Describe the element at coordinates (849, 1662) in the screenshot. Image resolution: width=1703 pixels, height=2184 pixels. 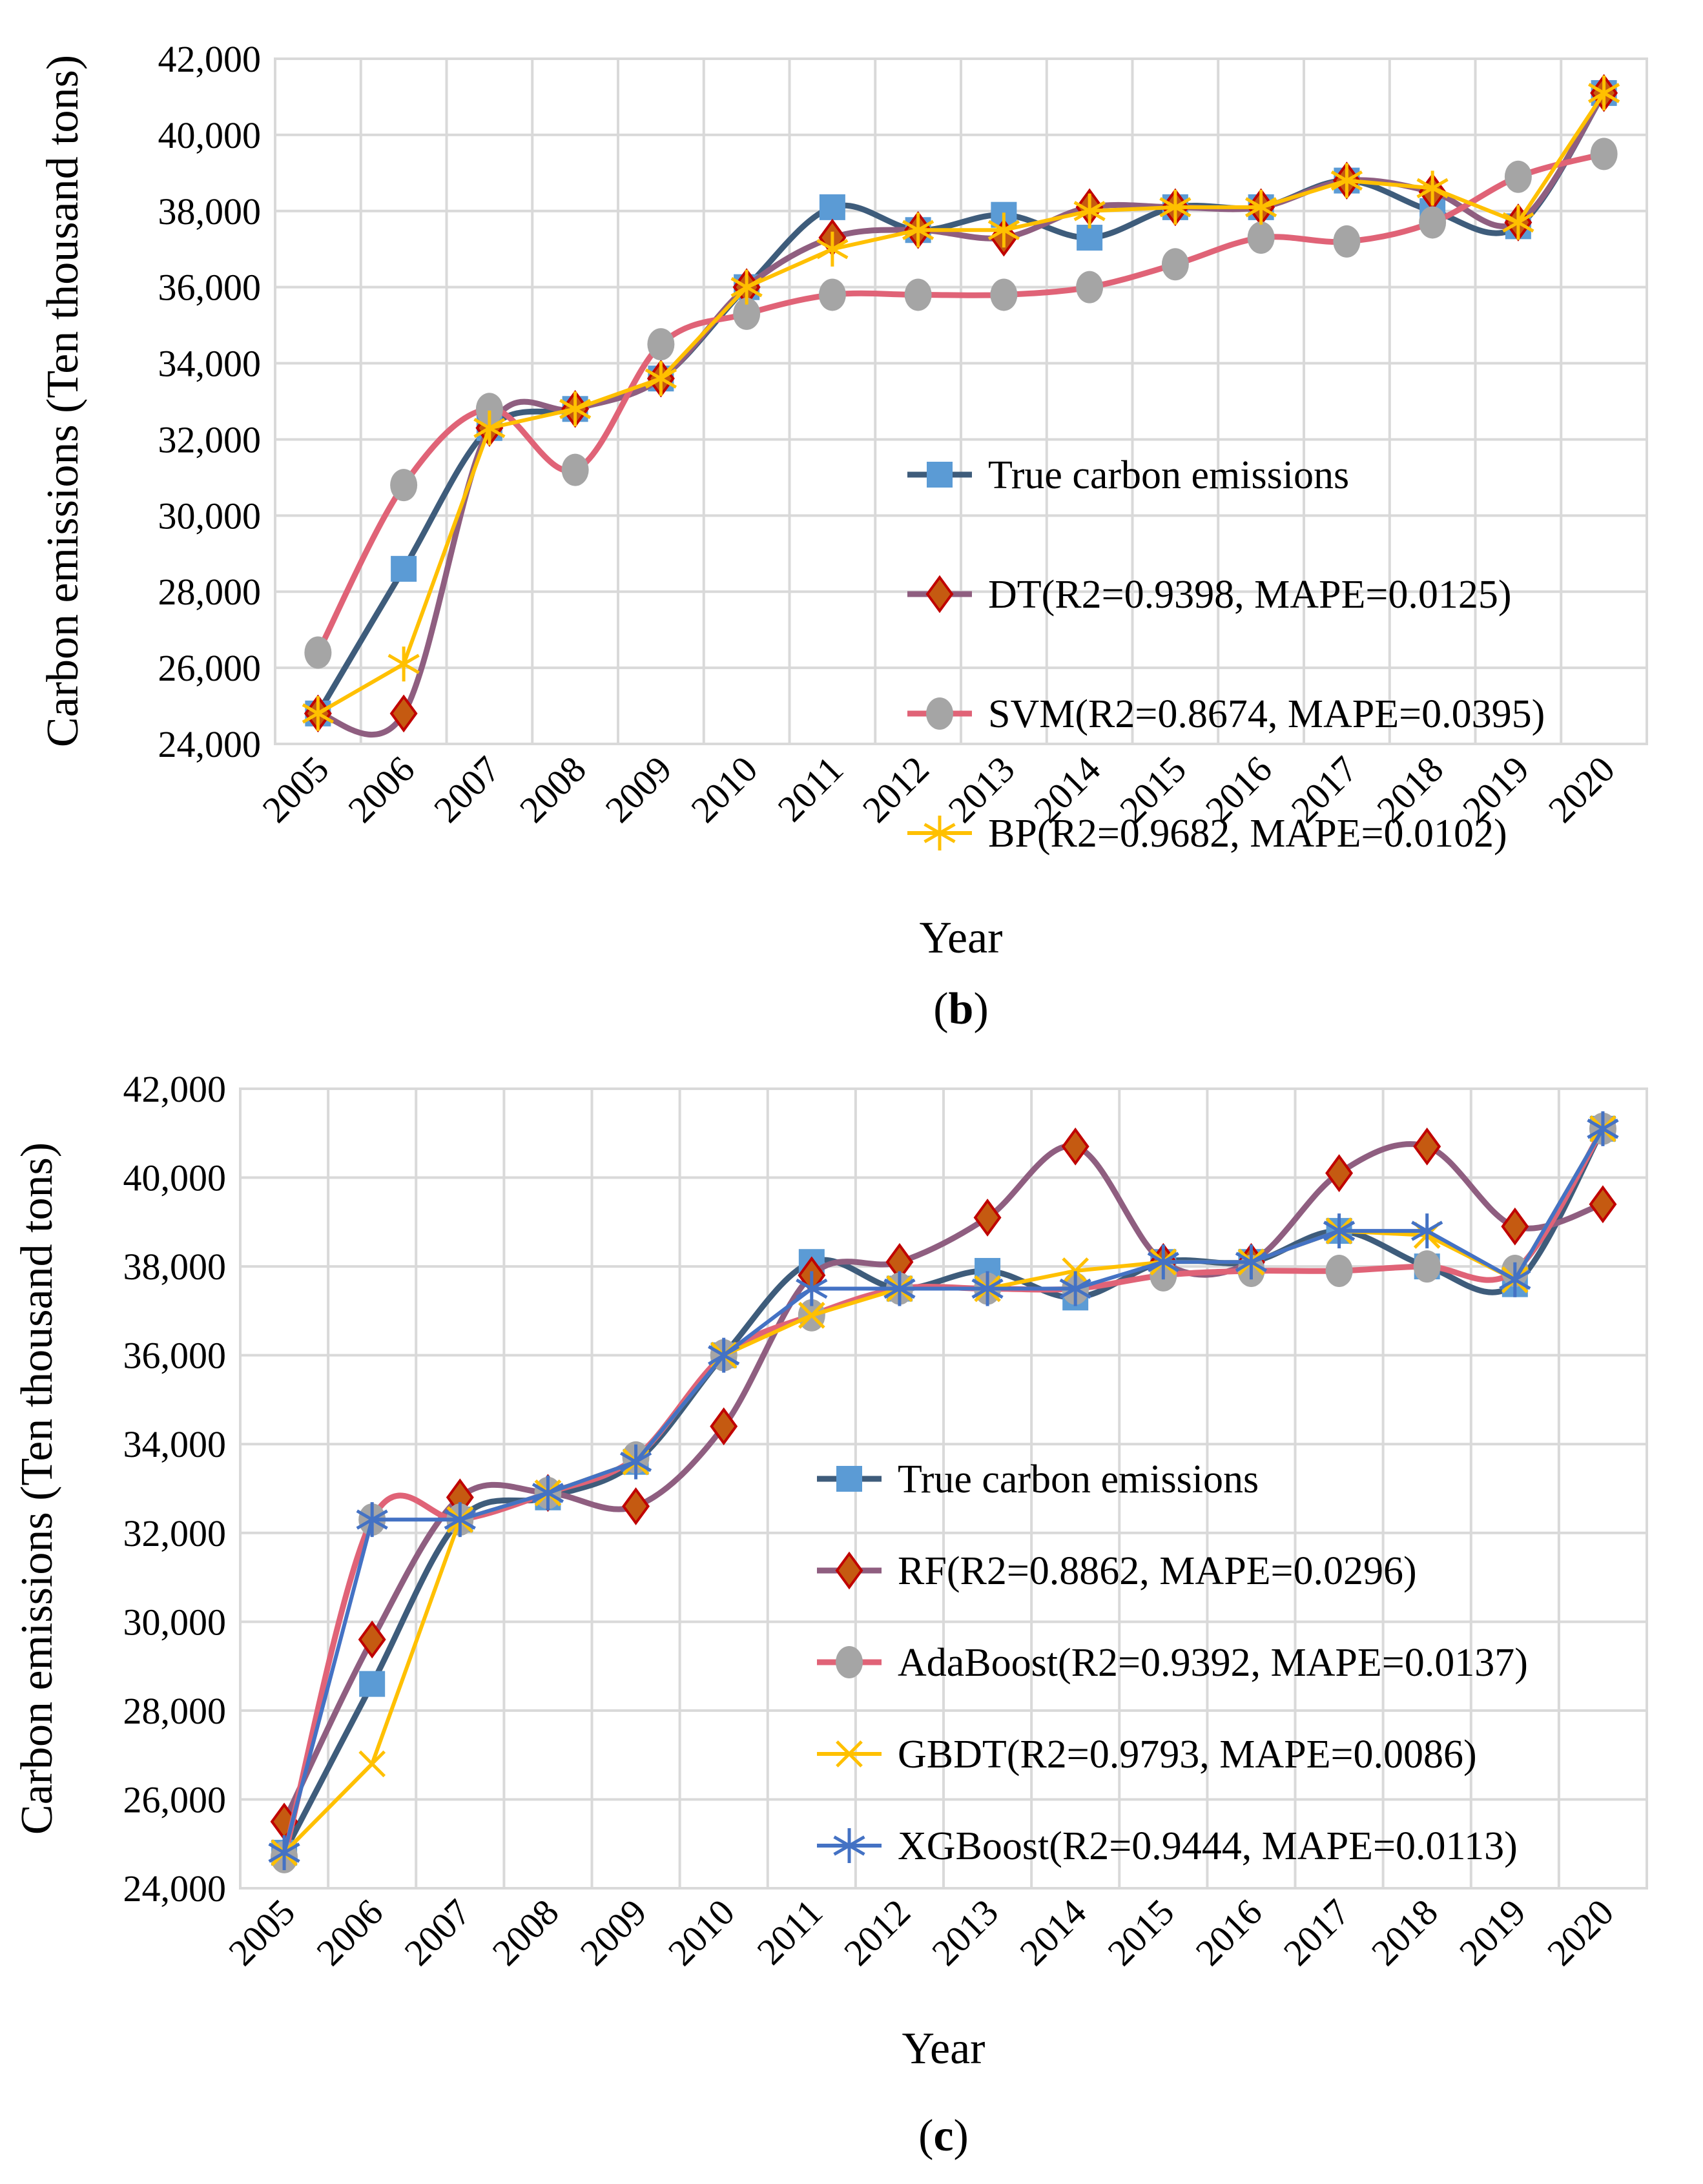
I see `legend-marker-circle` at that location.